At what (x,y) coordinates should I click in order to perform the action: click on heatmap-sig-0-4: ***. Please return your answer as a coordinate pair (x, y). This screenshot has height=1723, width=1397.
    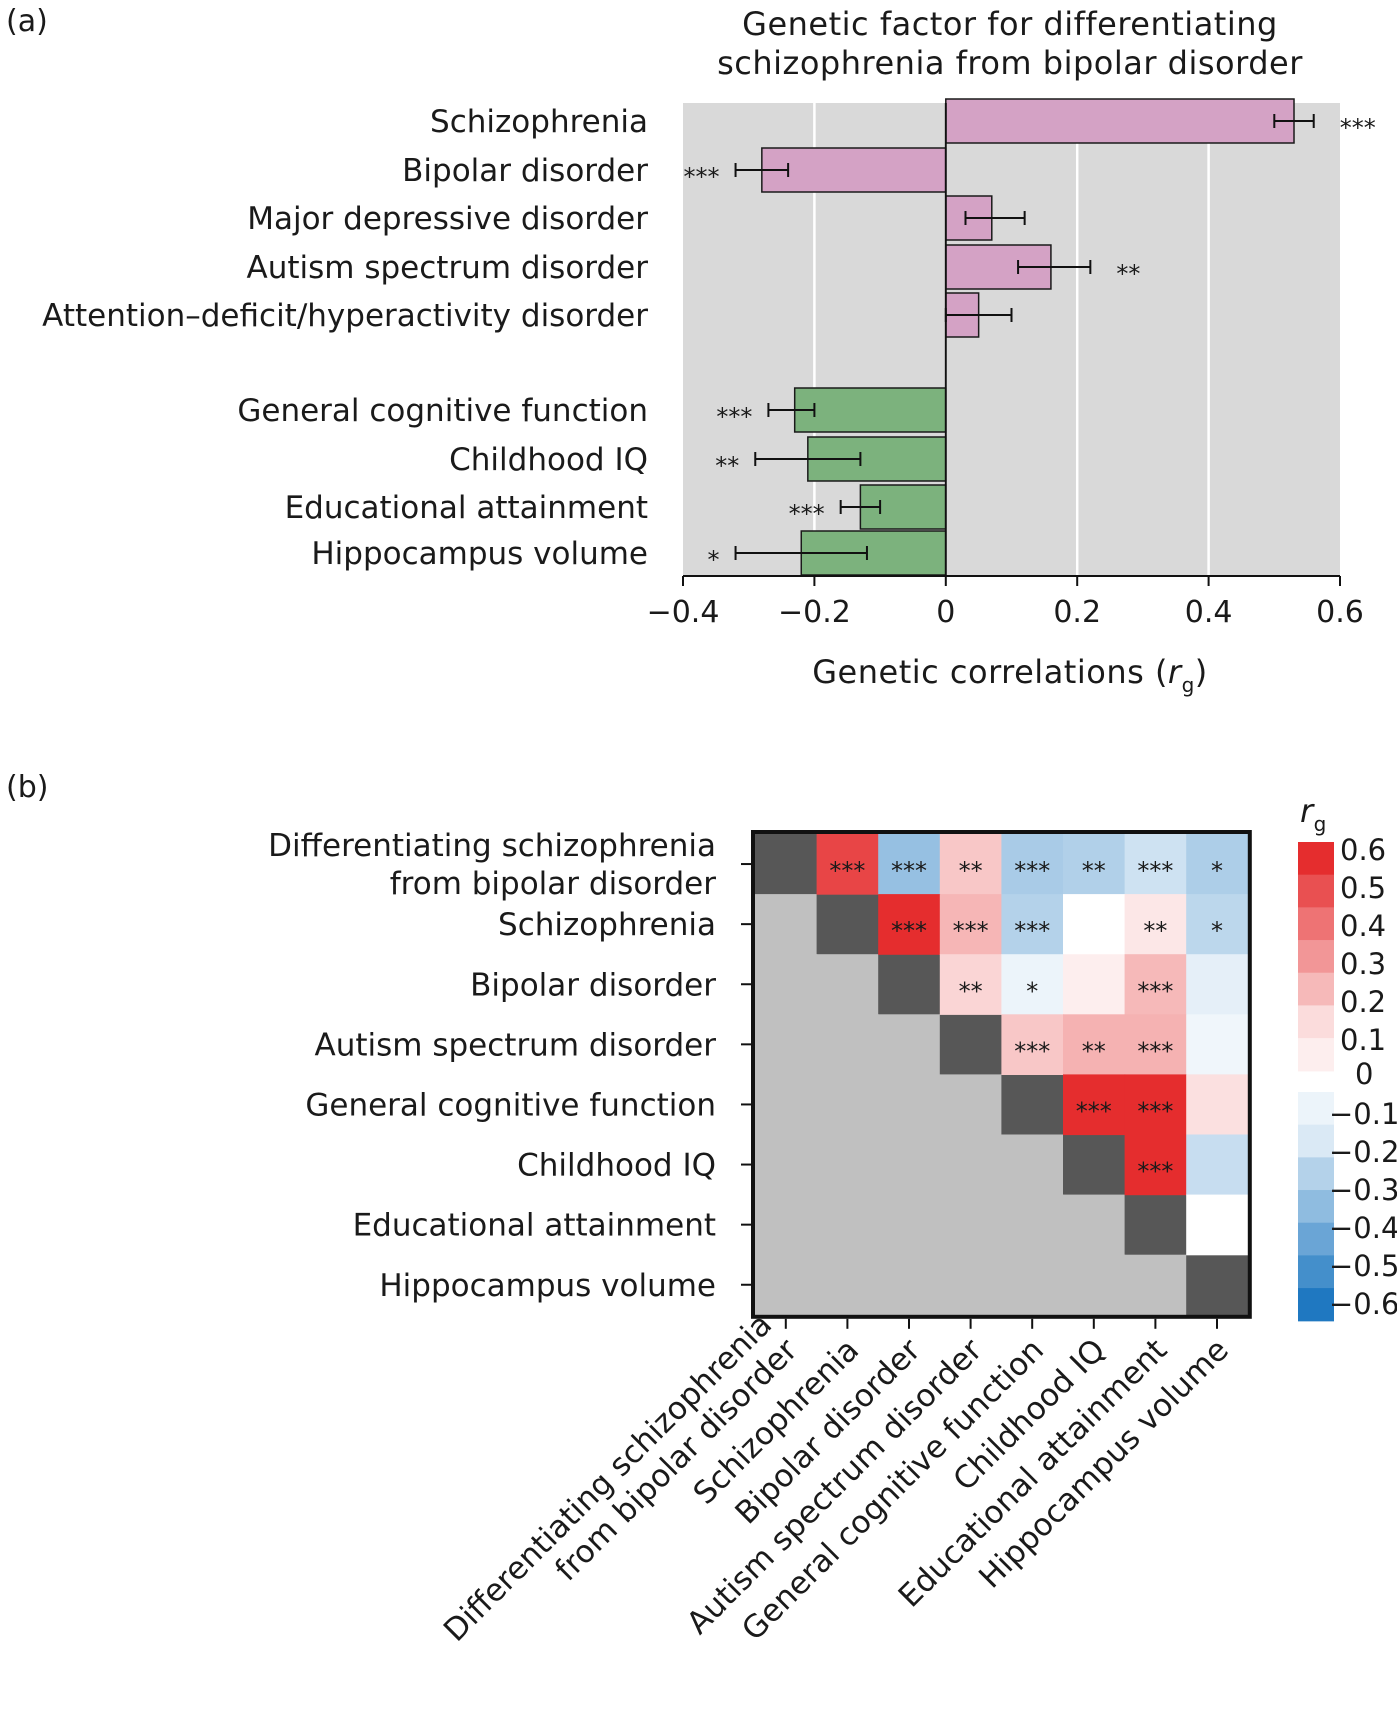
    Looking at the image, I should click on (1032, 871).